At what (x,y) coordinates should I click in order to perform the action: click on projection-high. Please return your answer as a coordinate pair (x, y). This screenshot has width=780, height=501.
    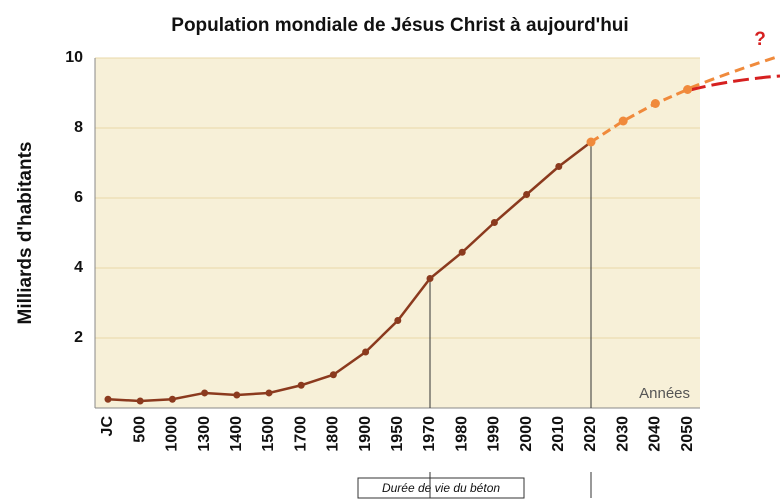
    Looking at the image, I should click on (734, 72).